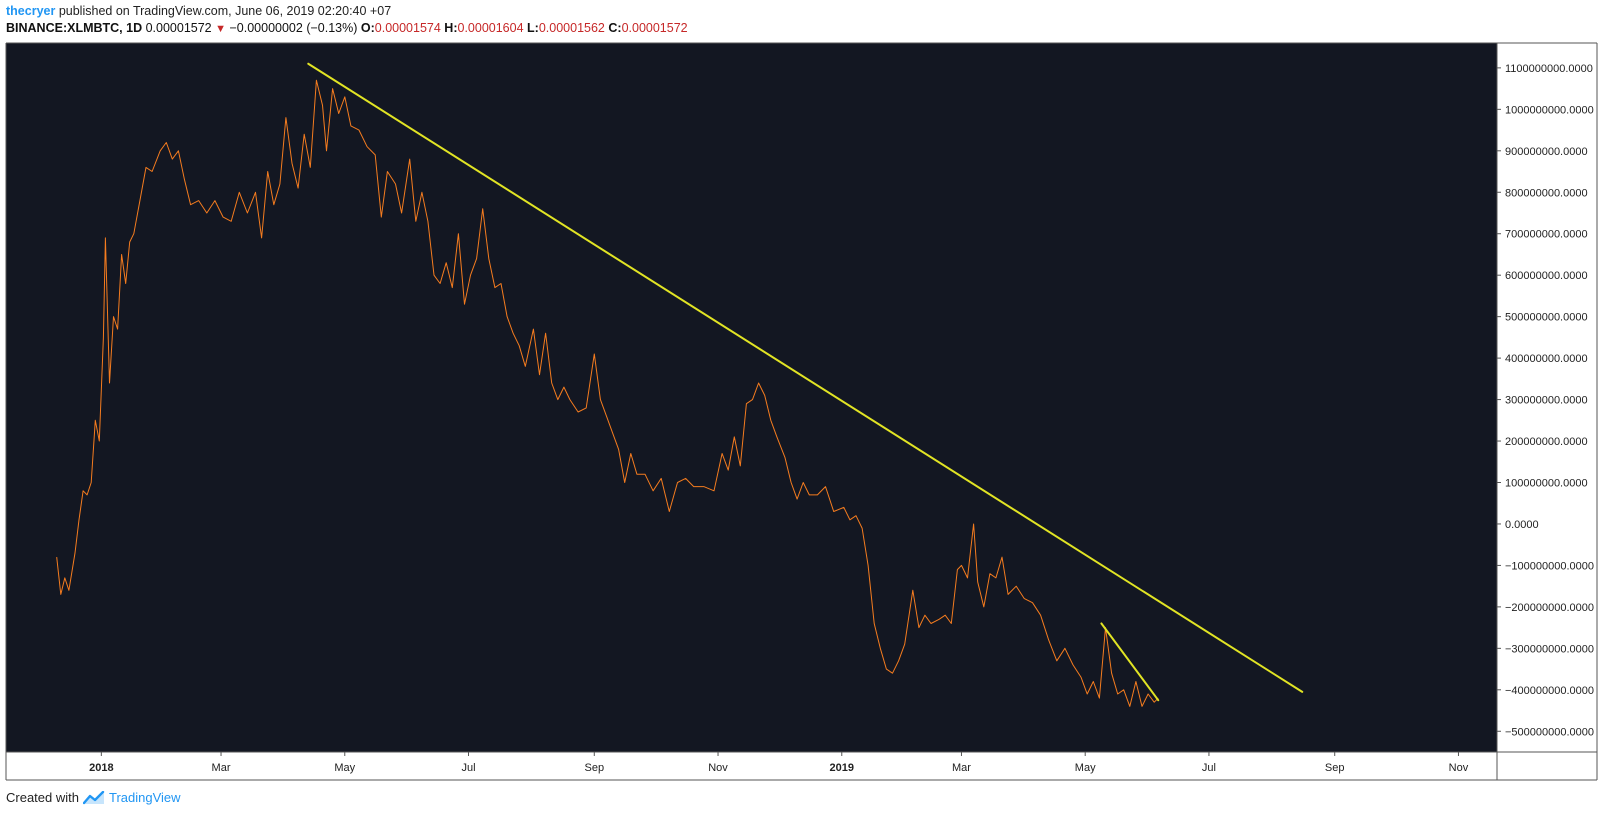 The width and height of the screenshot is (1603, 833). I want to click on footer: Created with TradingView, so click(93, 797).